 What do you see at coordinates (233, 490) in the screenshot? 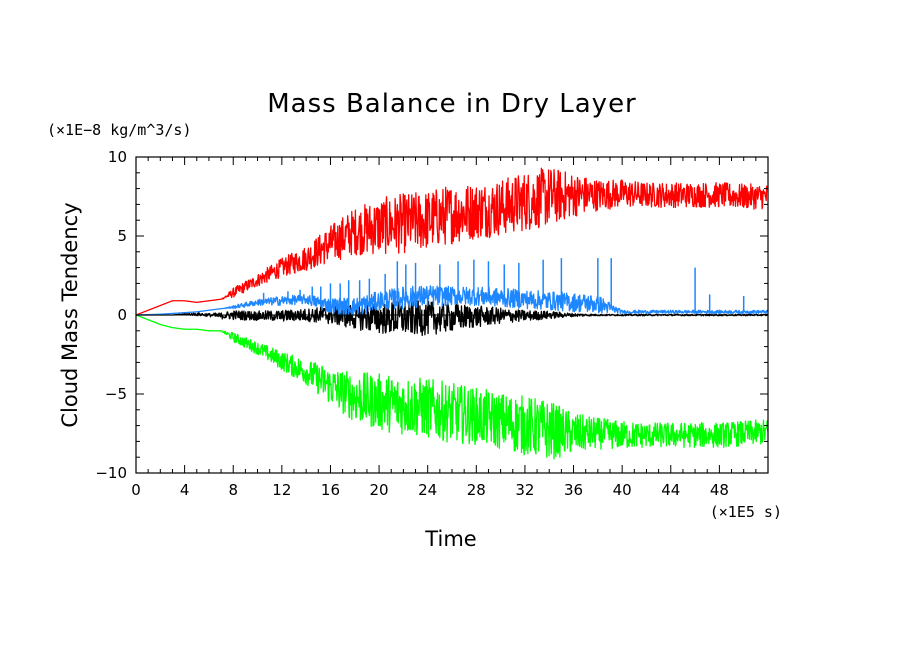
I see `x-tick-label: 8` at bounding box center [233, 490].